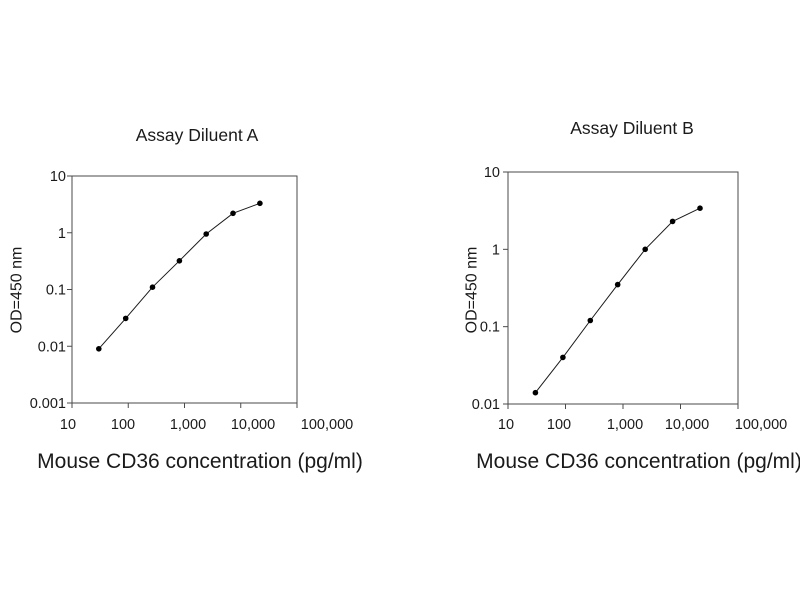  Describe the element at coordinates (200, 461) in the screenshot. I see `chart-a-x-axis-title: Mouse CD36 concentration (pg/ml)` at that location.